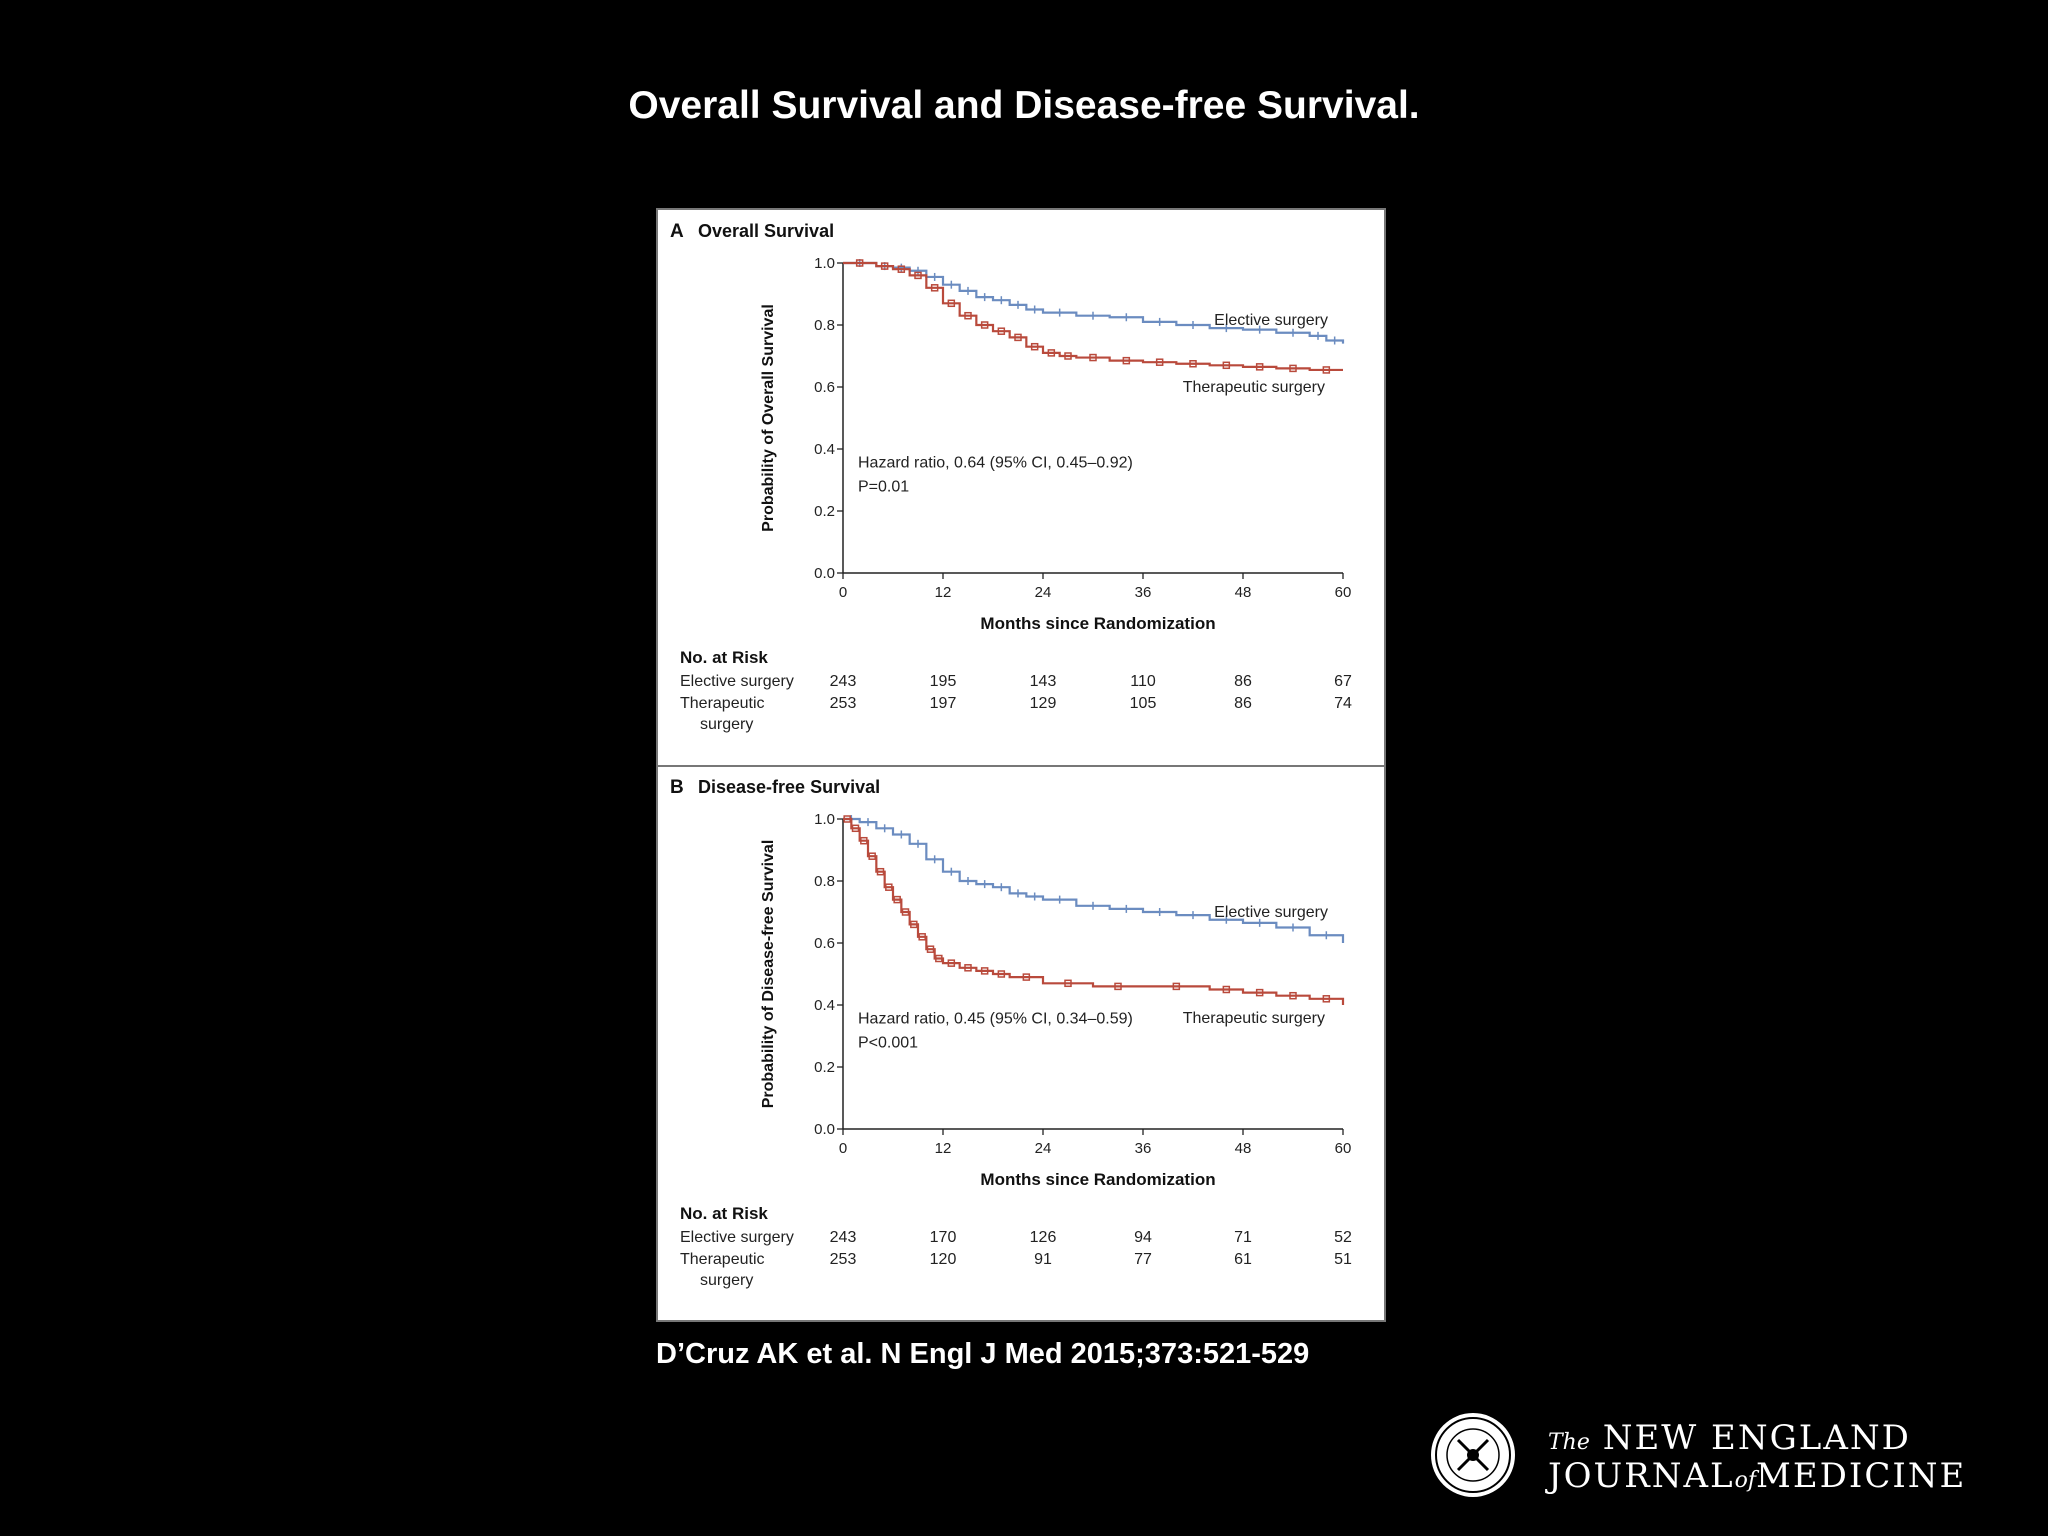 Image resolution: width=2048 pixels, height=1536 pixels. Describe the element at coordinates (1143, 1259) in the screenshot. I see `panel-b-risk-value: 77` at that location.